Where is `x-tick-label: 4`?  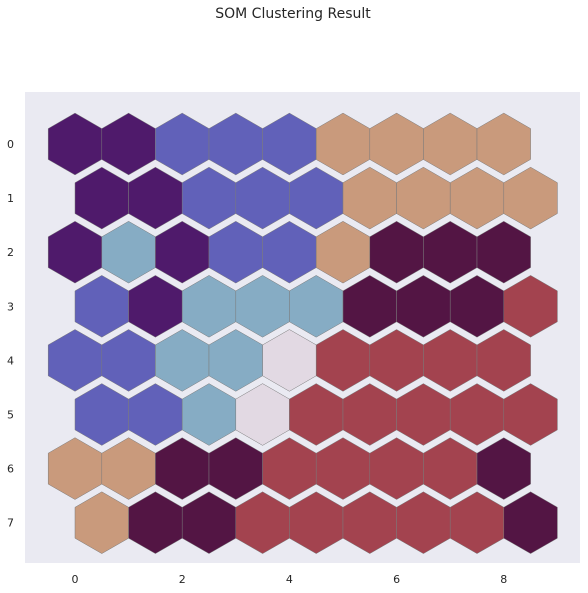 x-tick-label: 4 is located at coordinates (289, 579).